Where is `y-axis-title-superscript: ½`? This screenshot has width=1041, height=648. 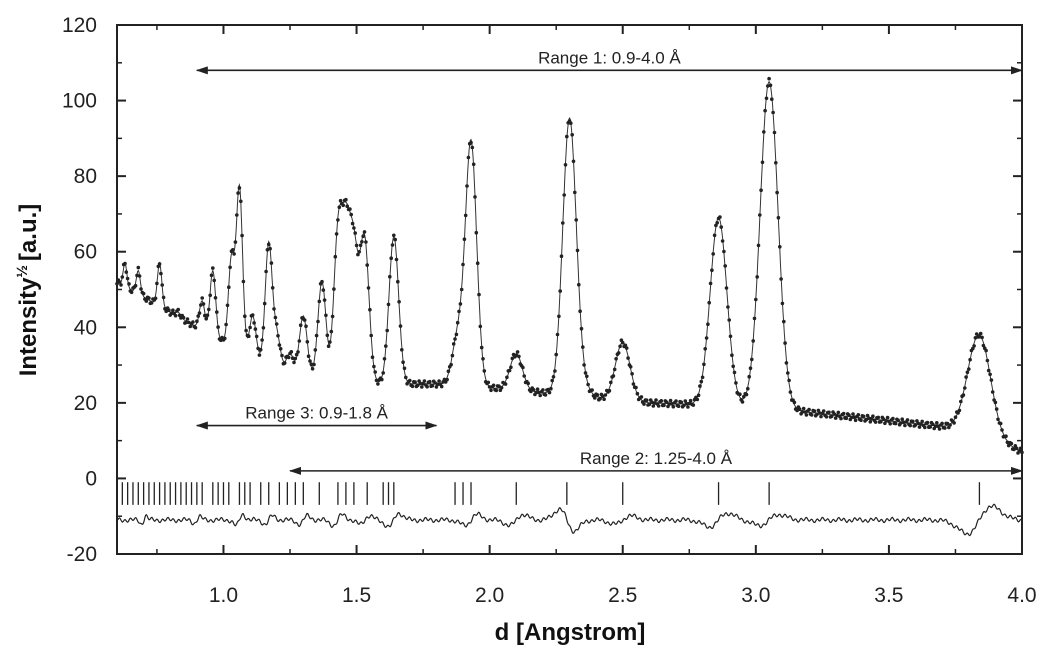 y-axis-title-superscript: ½ is located at coordinates (22, 271).